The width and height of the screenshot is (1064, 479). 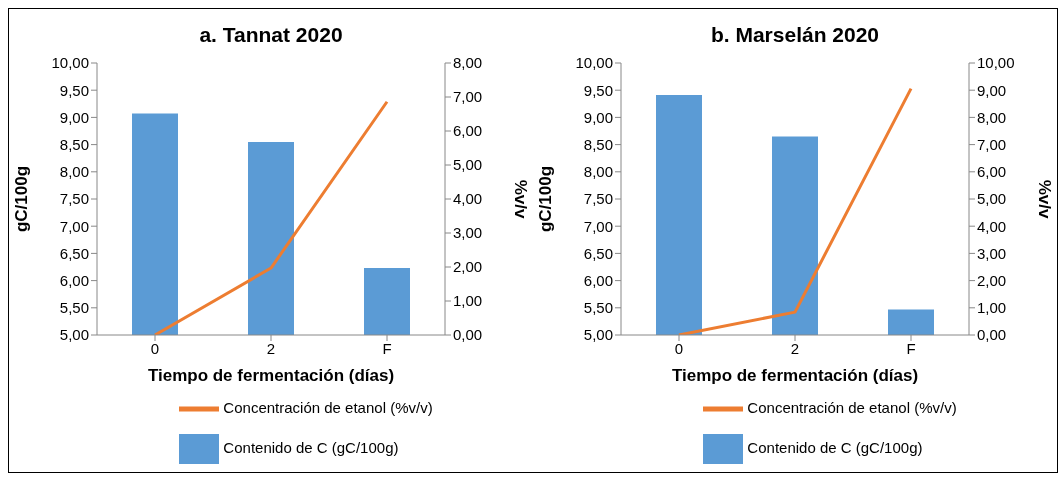 What do you see at coordinates (271, 35) in the screenshot?
I see `chart-title: a. Tannat 2020` at bounding box center [271, 35].